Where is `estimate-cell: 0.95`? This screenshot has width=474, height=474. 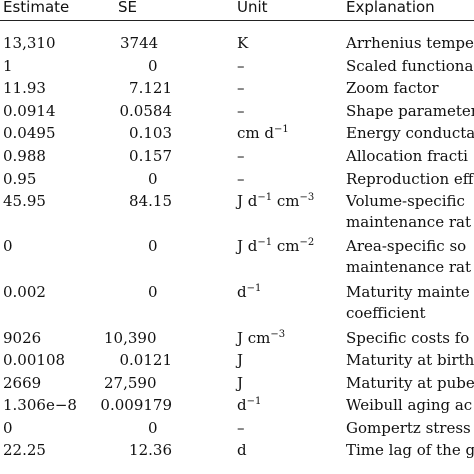 estimate-cell: 0.95 is located at coordinates (20, 179).